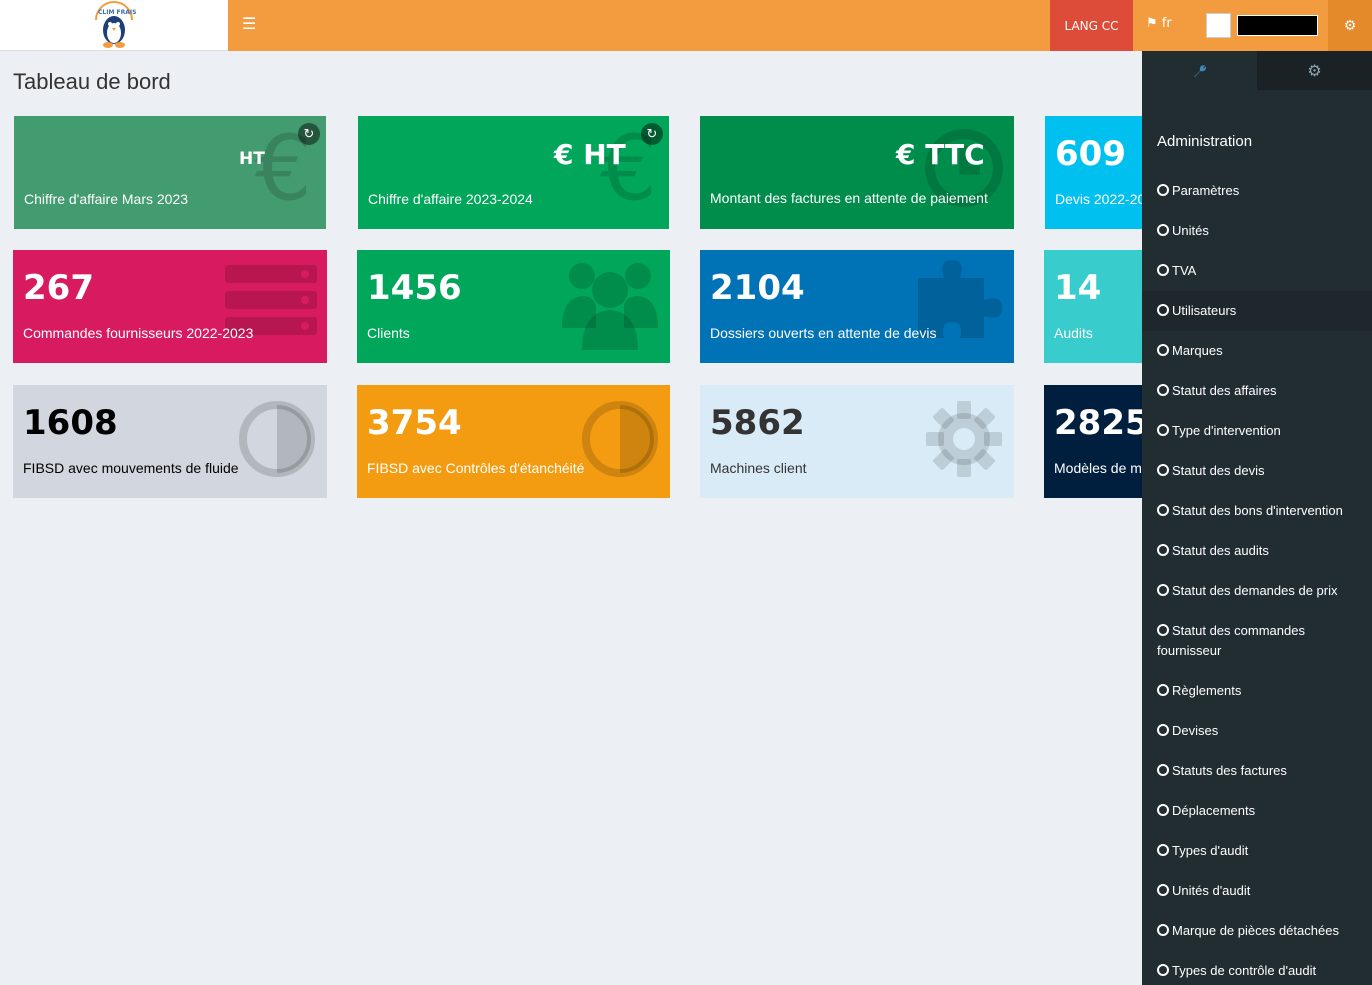 The image size is (1372, 985). I want to click on box-label: Dossiers ouverts en attente de devis, so click(823, 333).